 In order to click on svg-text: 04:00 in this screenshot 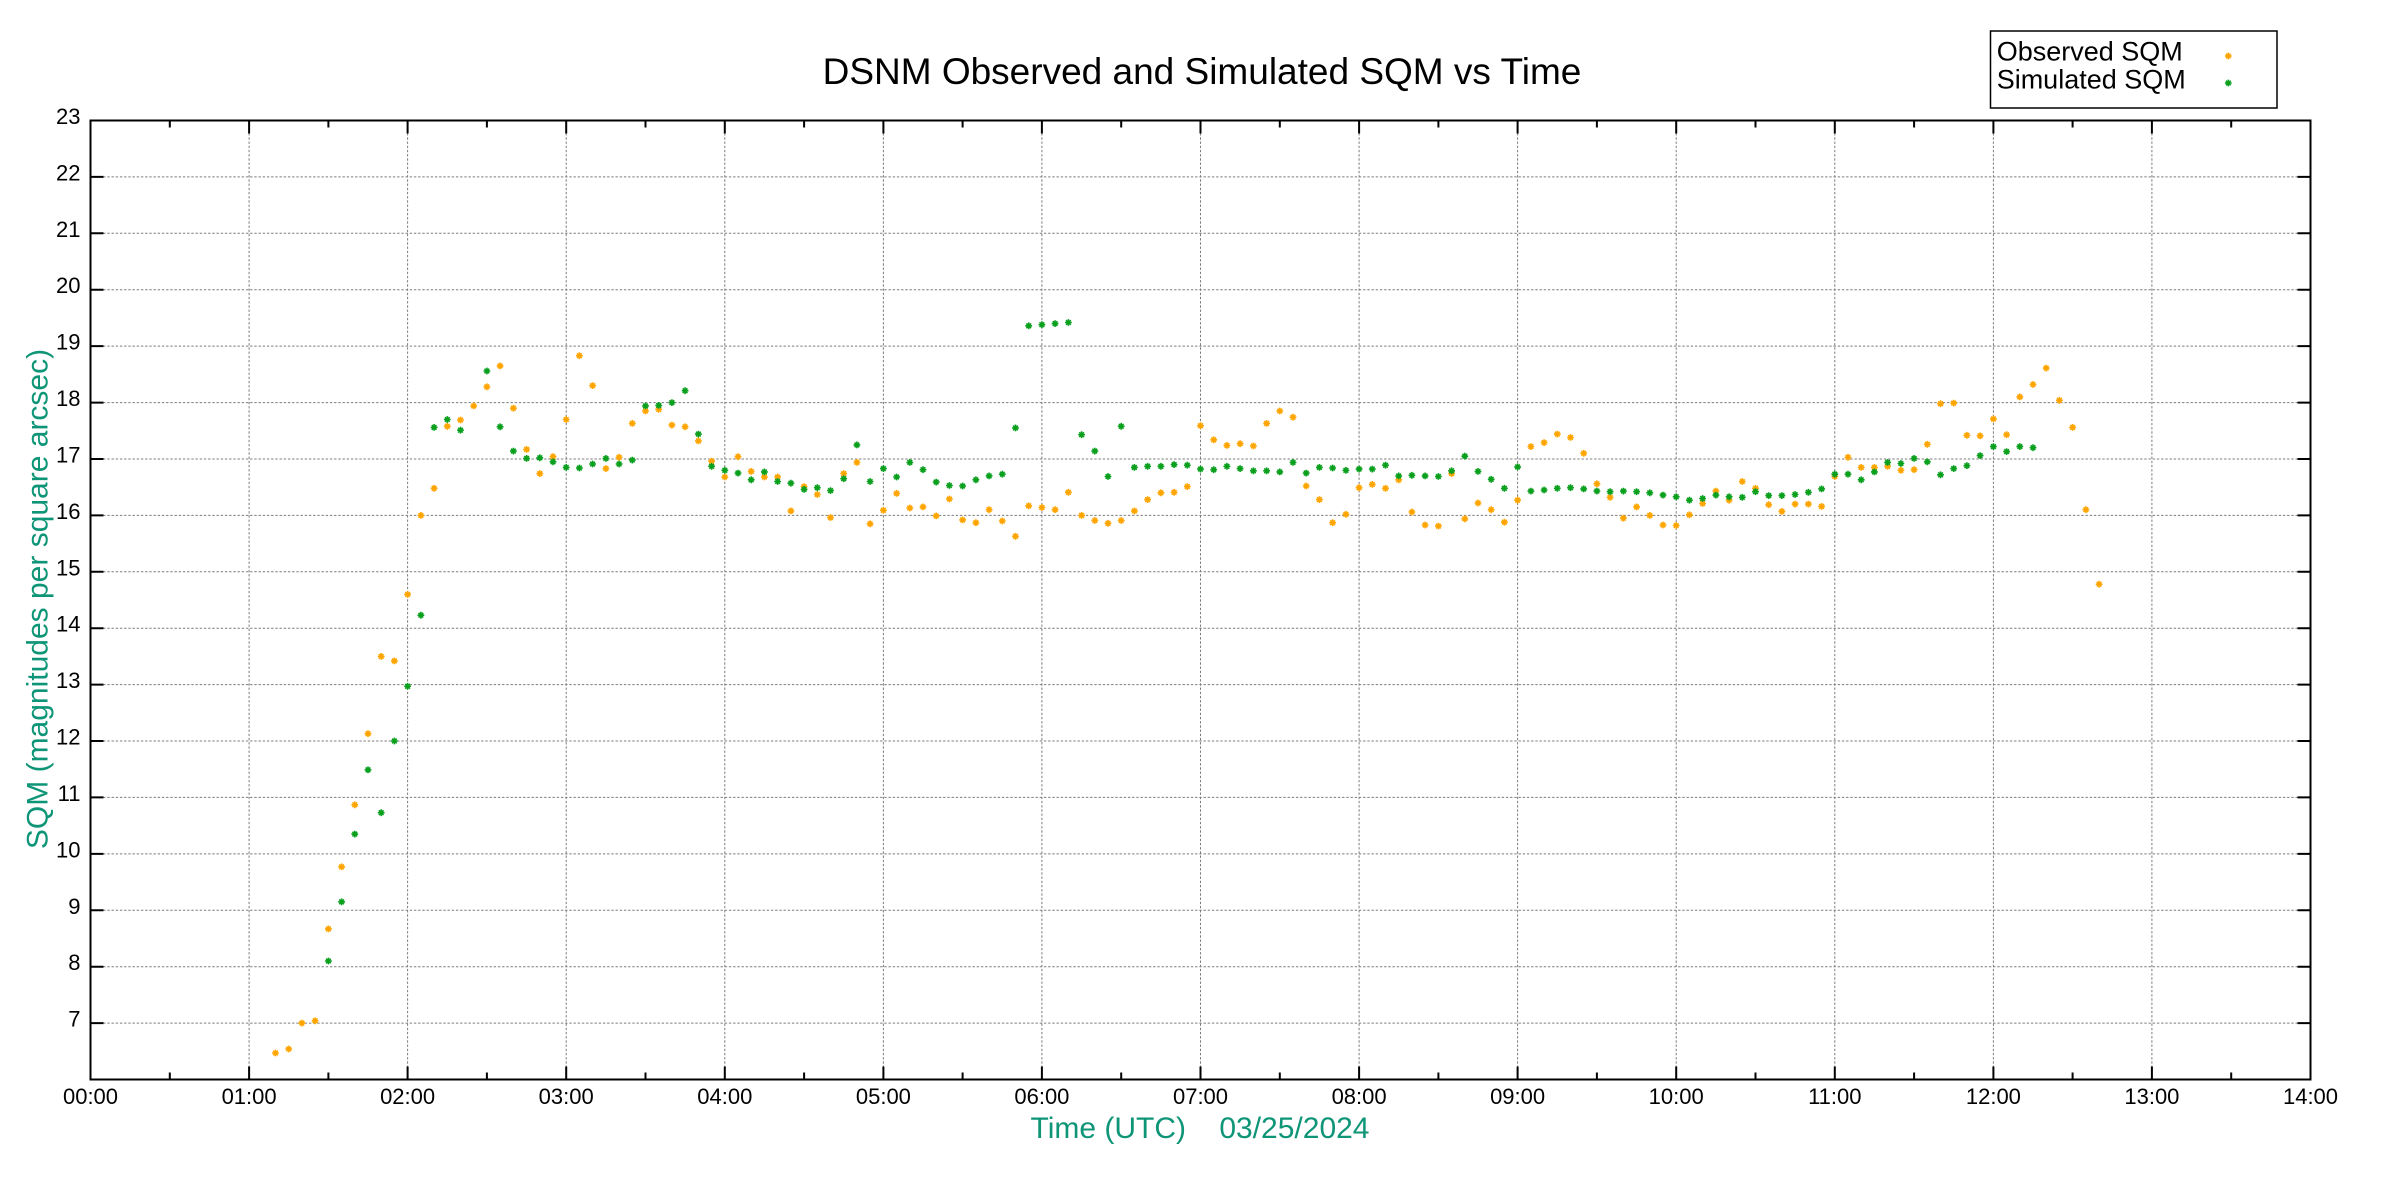, I will do `click(724, 1096)`.